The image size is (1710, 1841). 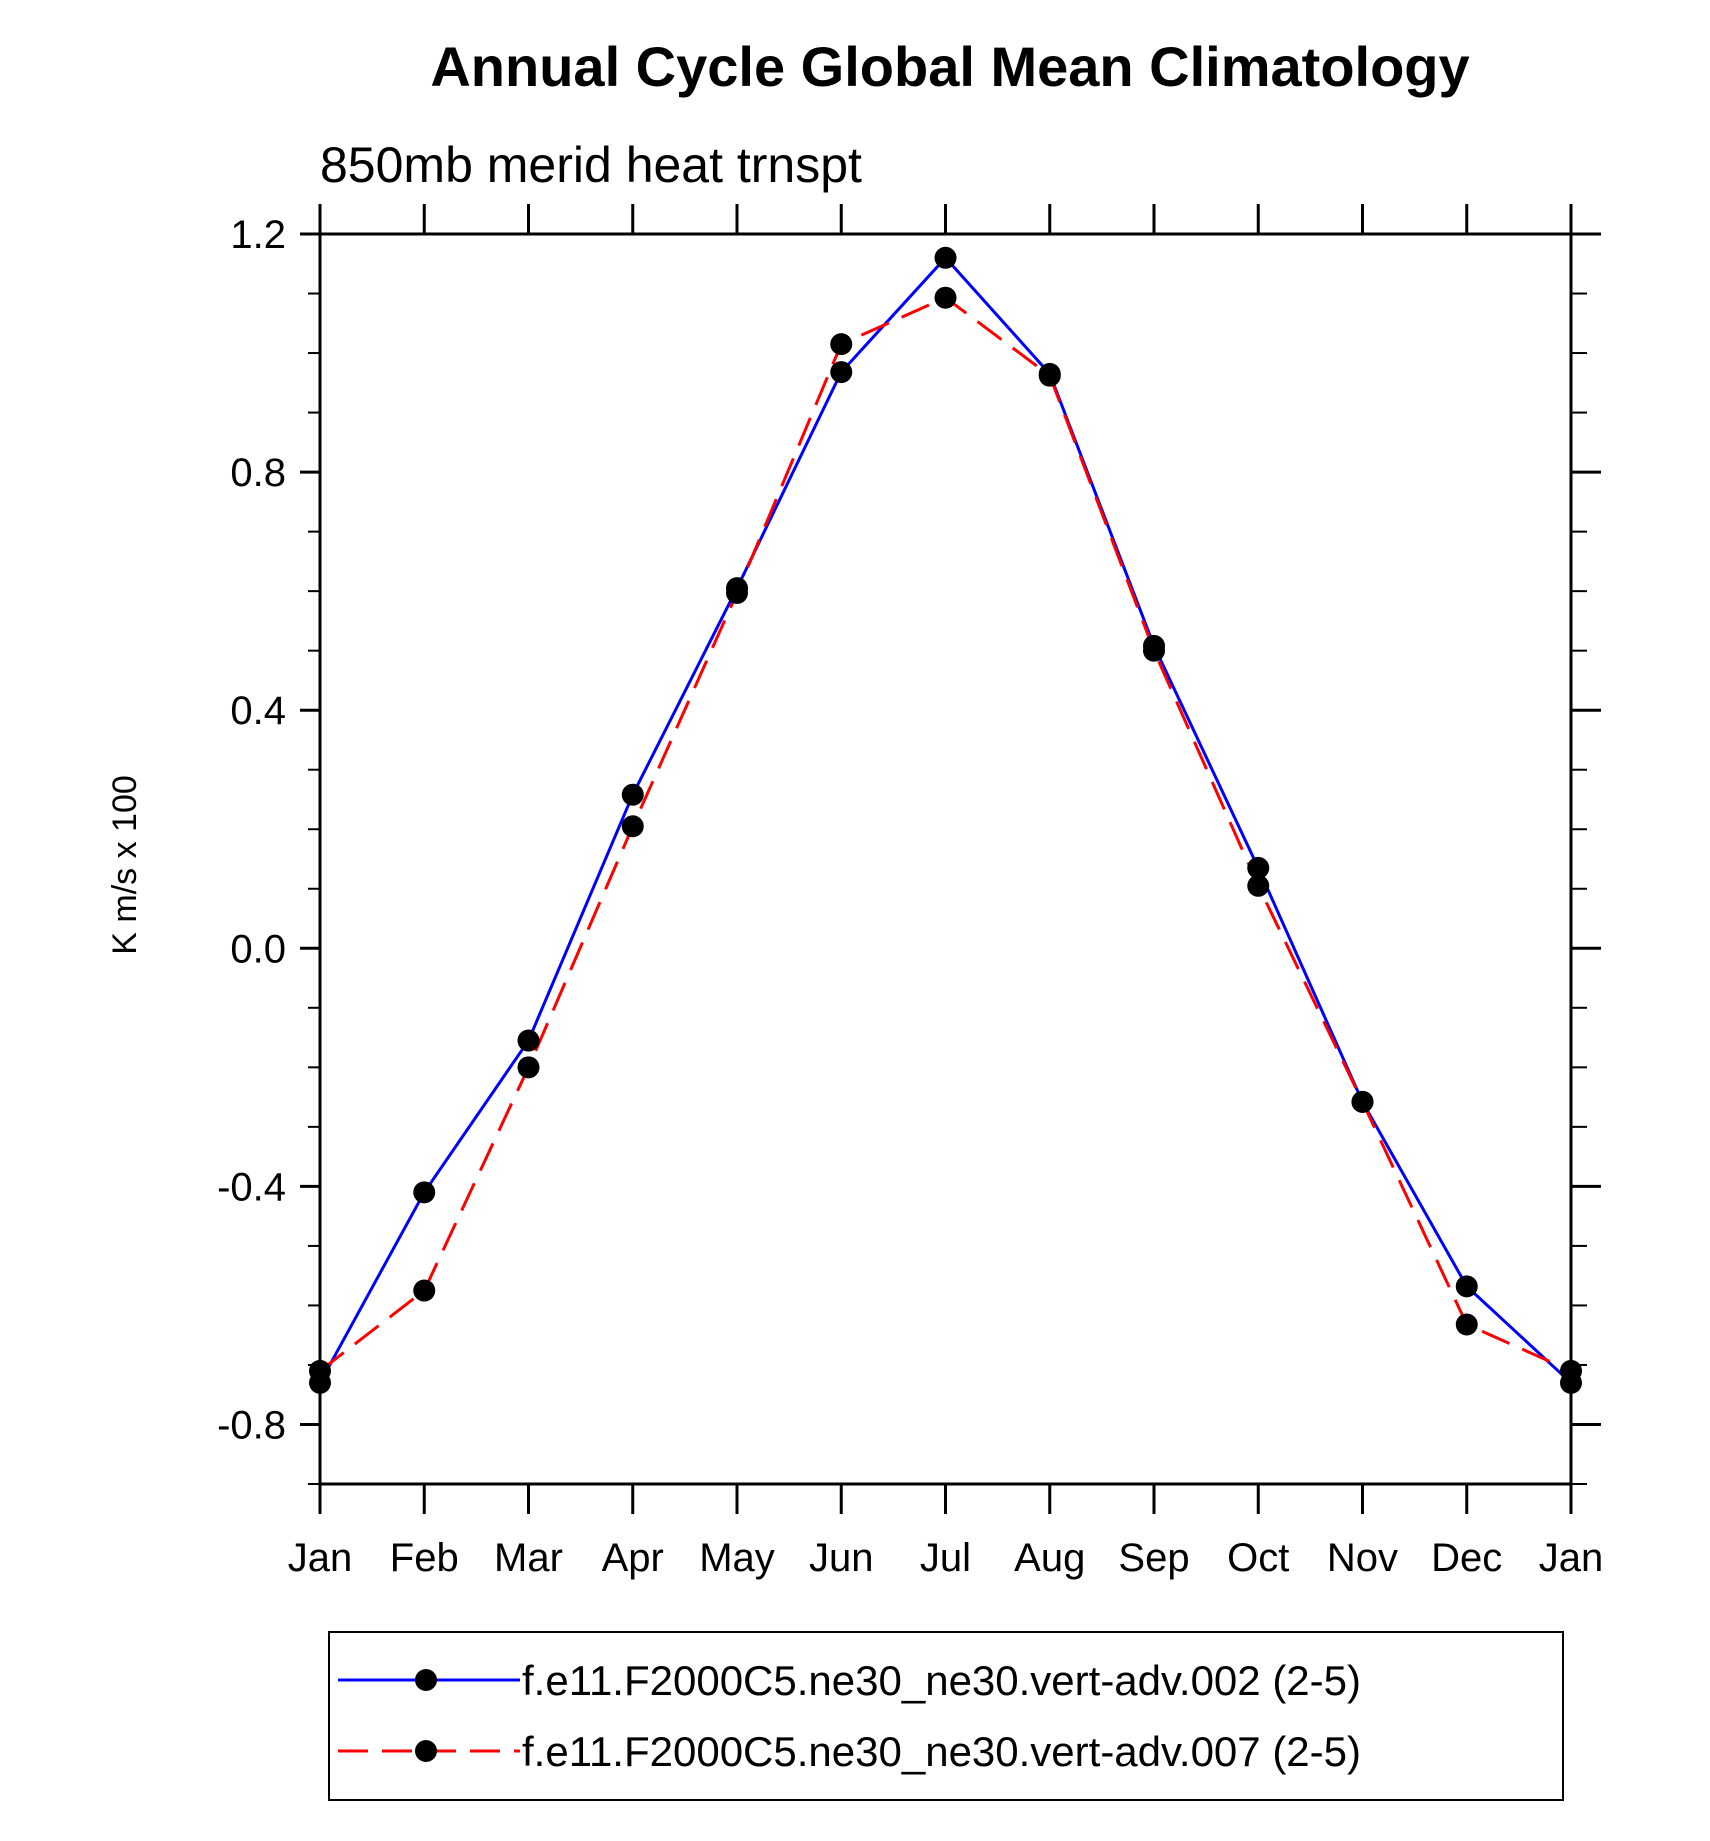 I want to click on x-tick-label: Oct, so click(x=1258, y=1558).